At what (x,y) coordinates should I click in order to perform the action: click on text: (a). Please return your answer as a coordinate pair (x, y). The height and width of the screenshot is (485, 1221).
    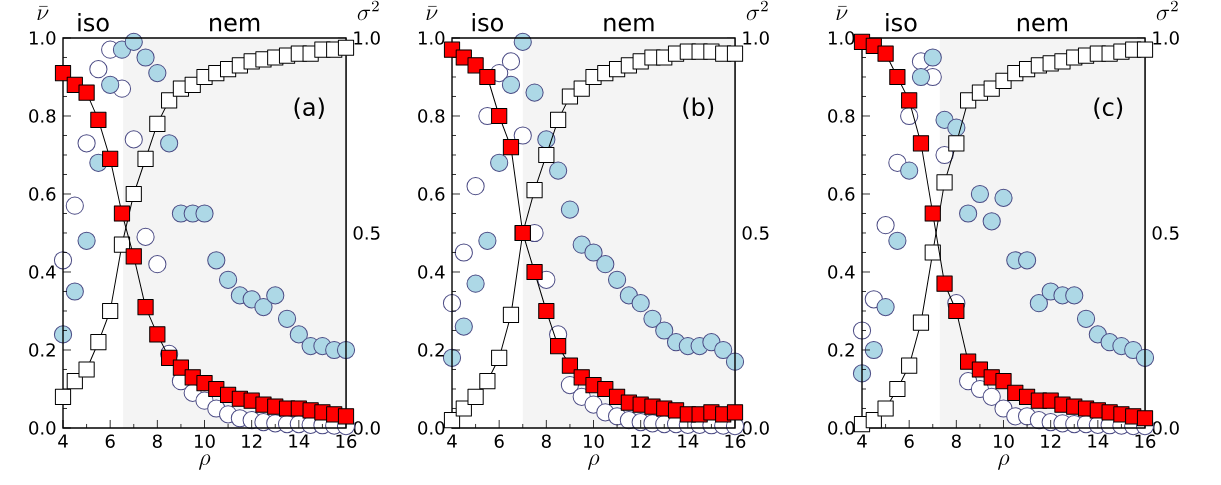
    Looking at the image, I should click on (309, 108).